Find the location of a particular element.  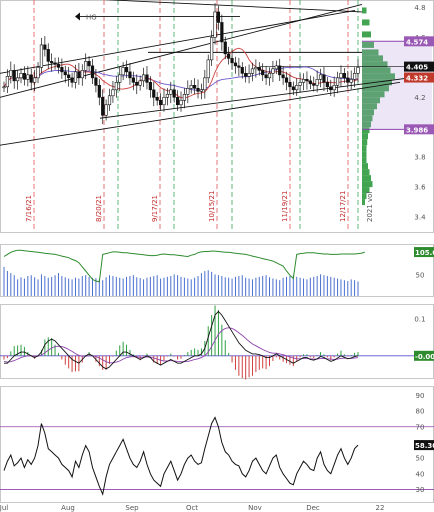

date-marker-label: 10/15/21 is located at coordinates (212, 206).